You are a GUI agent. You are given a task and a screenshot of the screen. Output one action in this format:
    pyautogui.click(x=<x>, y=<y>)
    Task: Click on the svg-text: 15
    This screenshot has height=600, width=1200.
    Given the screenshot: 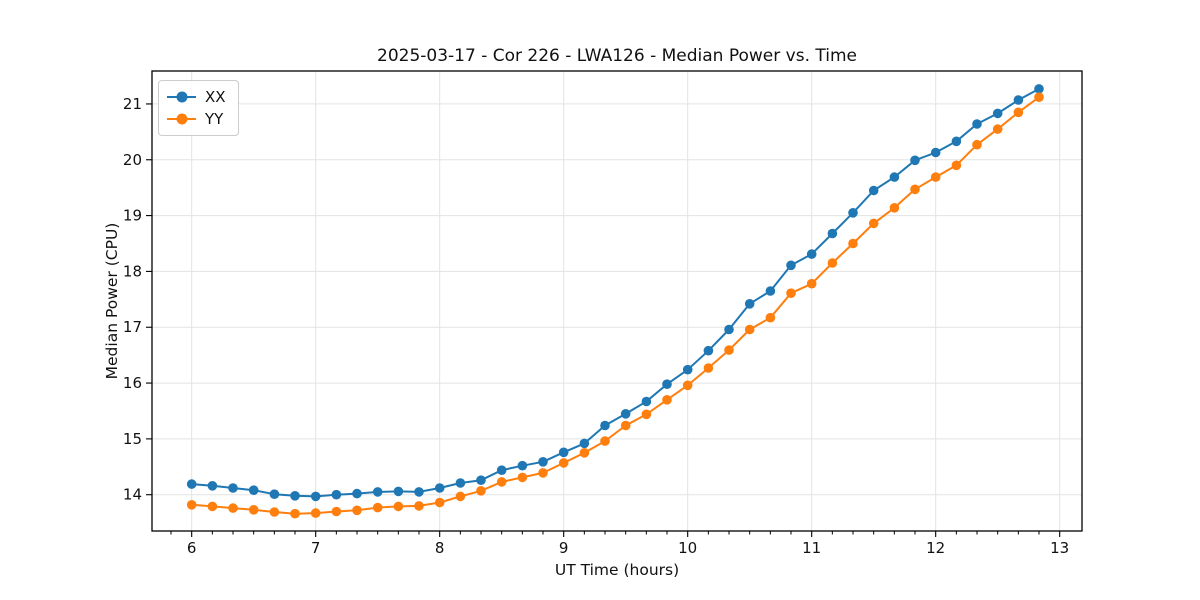 What is the action you would take?
    pyautogui.click(x=132, y=439)
    